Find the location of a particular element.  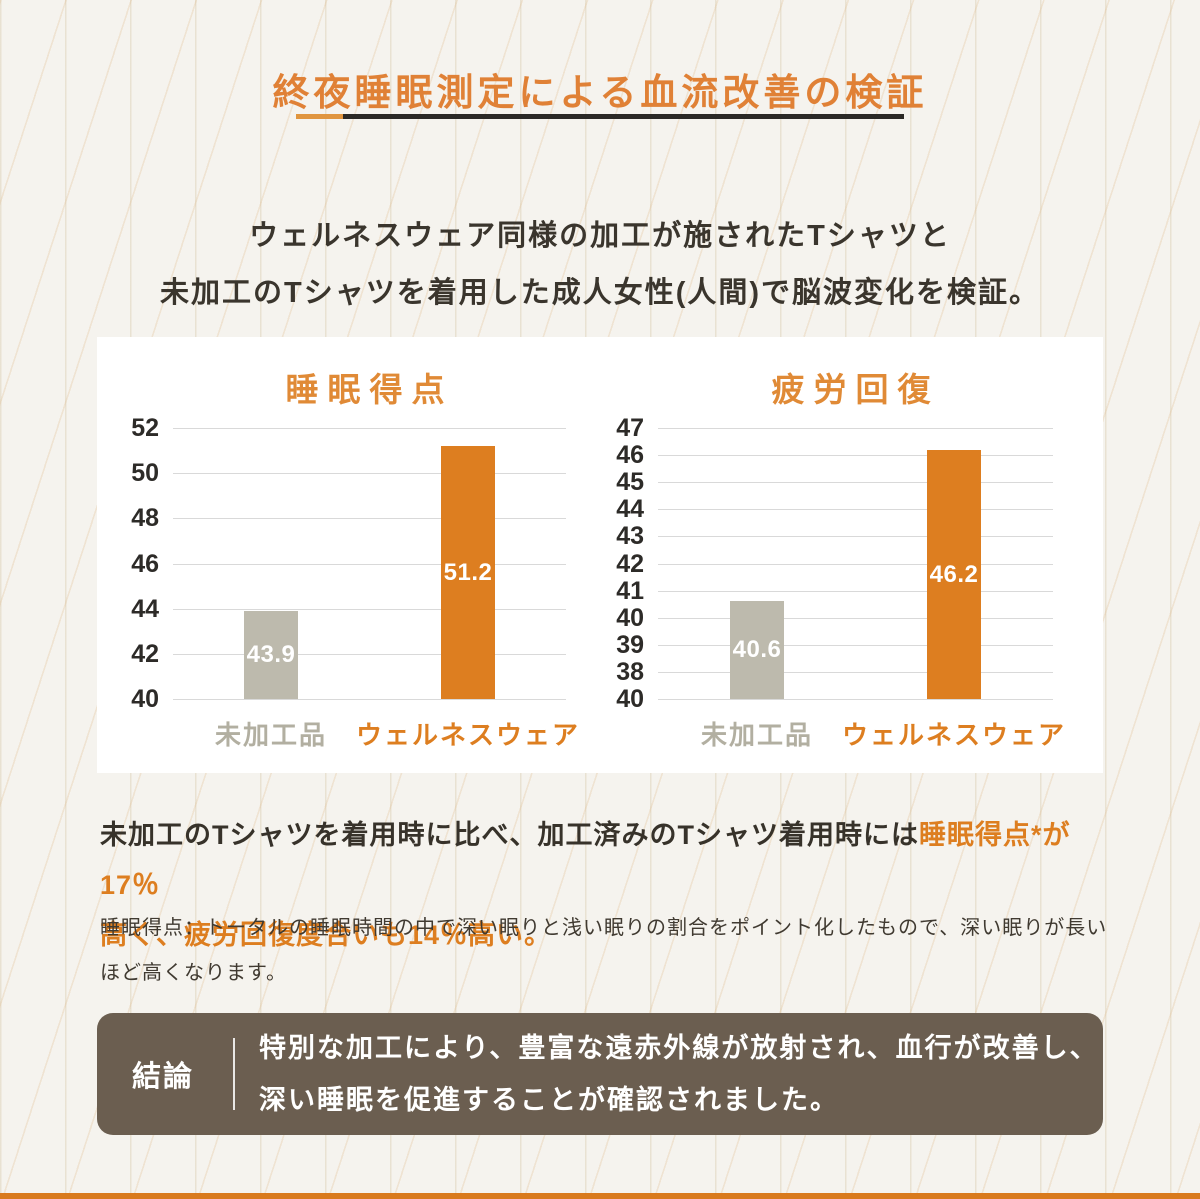

bar-wellnesswear: 51.2 is located at coordinates (468, 572).